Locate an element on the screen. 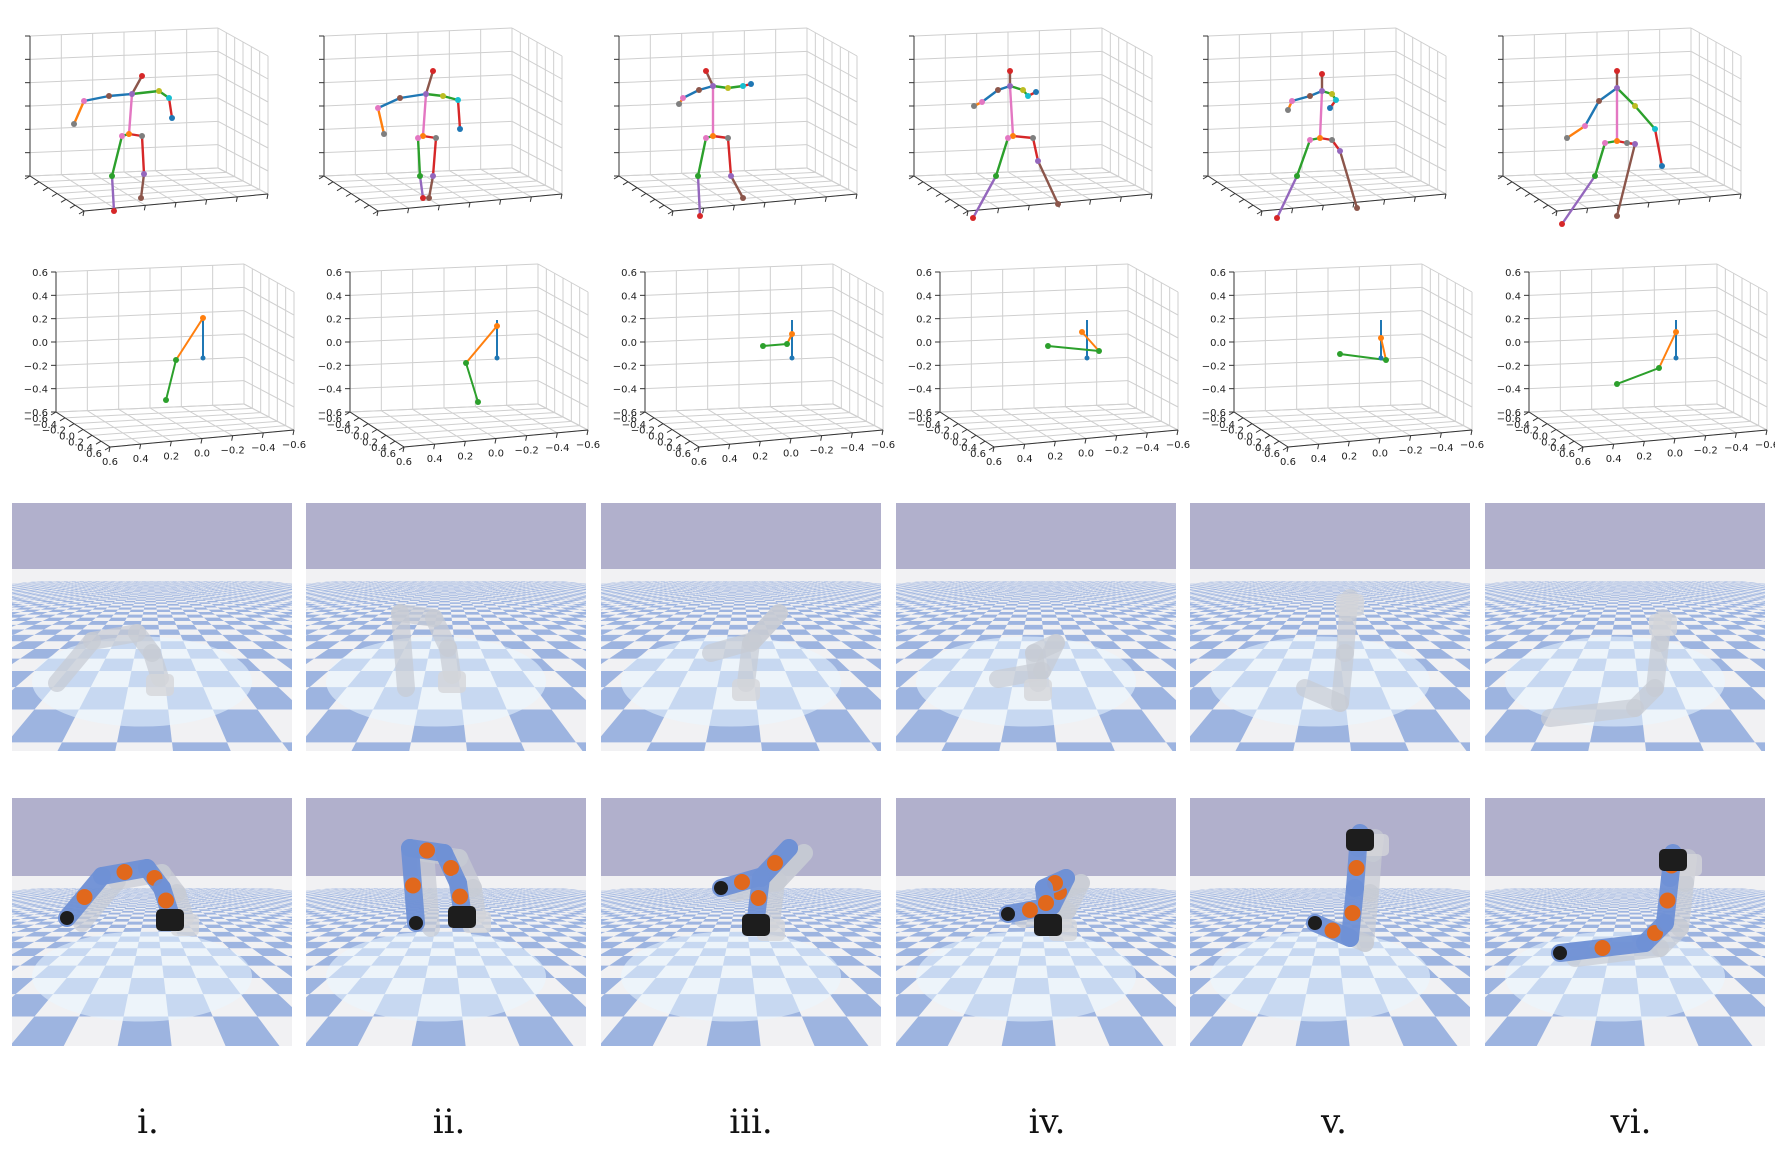  z-tick-label: −0.4 is located at coordinates (920, 390).